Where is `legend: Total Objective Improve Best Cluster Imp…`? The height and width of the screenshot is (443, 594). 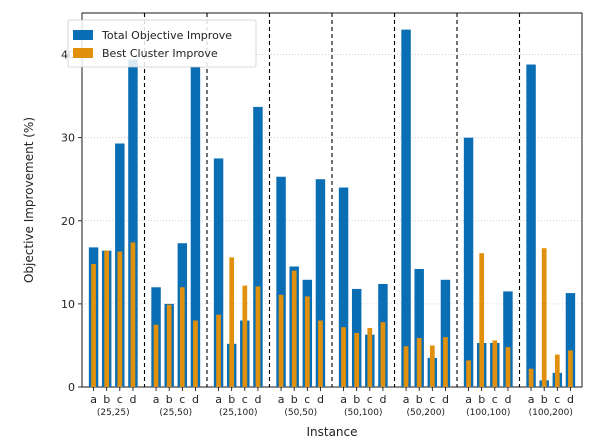
legend: Total Objective Improve Best Cluster Imp… is located at coordinates (162, 43).